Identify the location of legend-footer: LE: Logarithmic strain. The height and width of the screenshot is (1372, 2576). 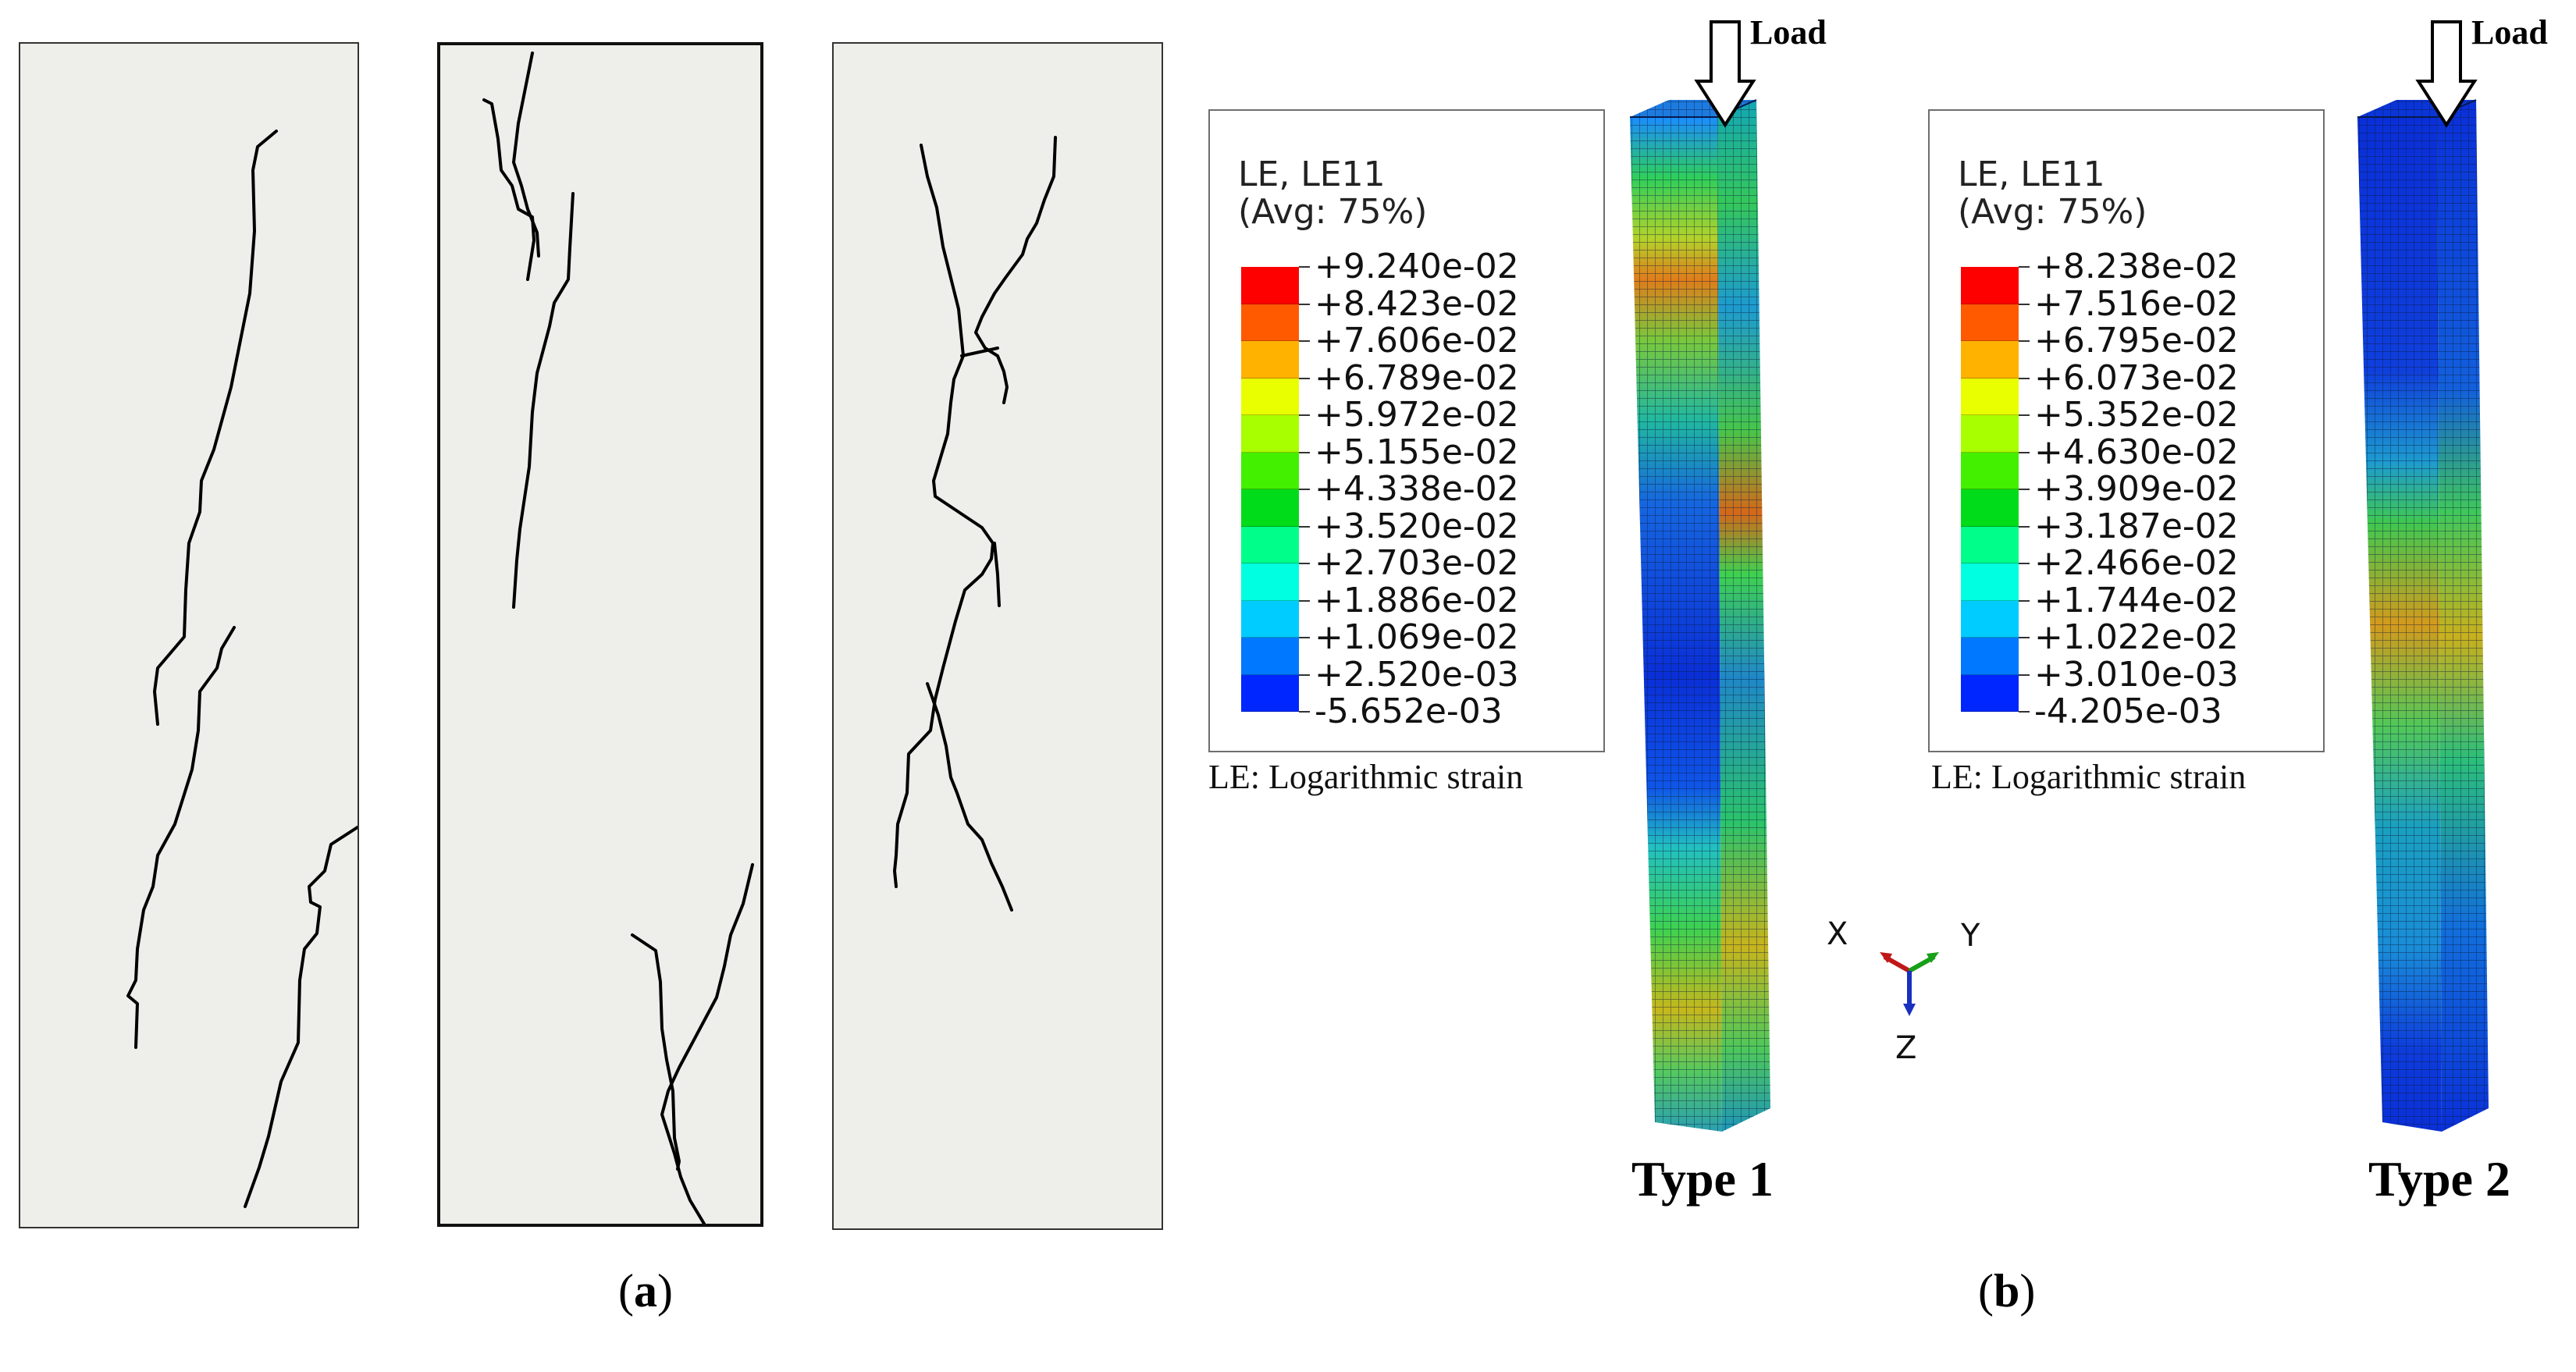
(2089, 777).